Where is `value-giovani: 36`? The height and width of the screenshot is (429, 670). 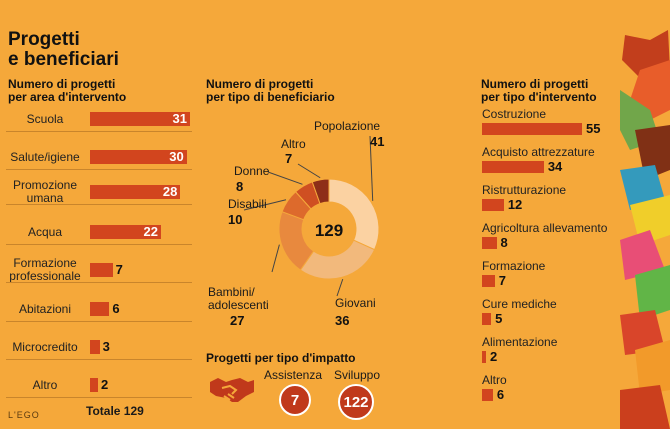
value-giovani: 36 is located at coordinates (342, 320).